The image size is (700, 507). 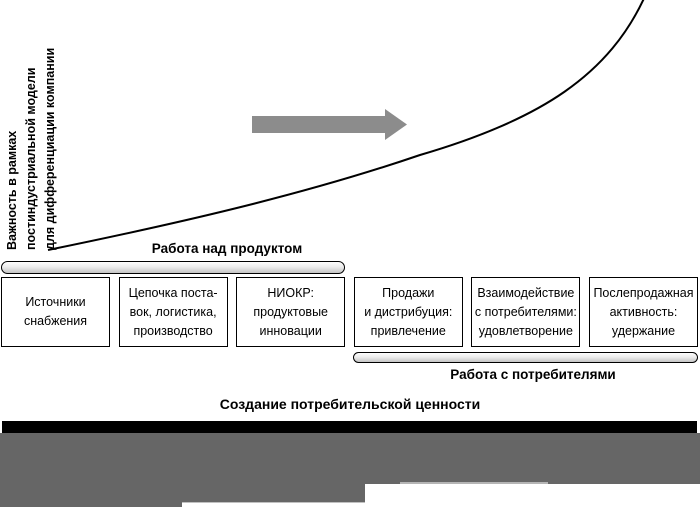 What do you see at coordinates (533, 374) in the screenshot?
I see `consumer-work-label: Работа с потребителями` at bounding box center [533, 374].